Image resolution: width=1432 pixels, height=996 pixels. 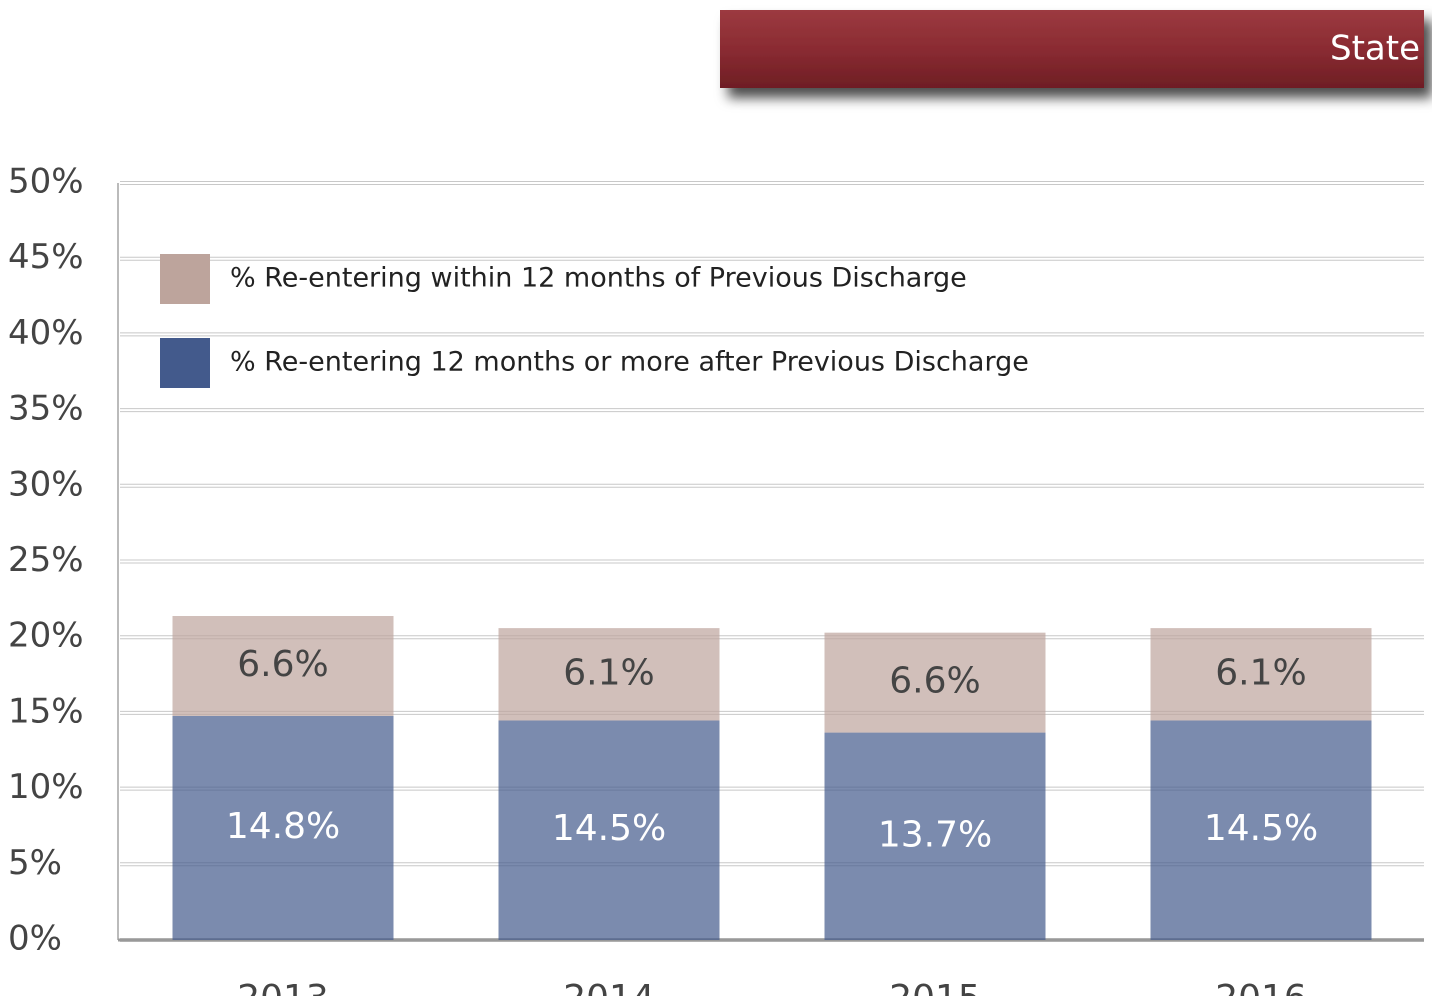 I want to click on y-tick-label: 5%, so click(x=35, y=863).